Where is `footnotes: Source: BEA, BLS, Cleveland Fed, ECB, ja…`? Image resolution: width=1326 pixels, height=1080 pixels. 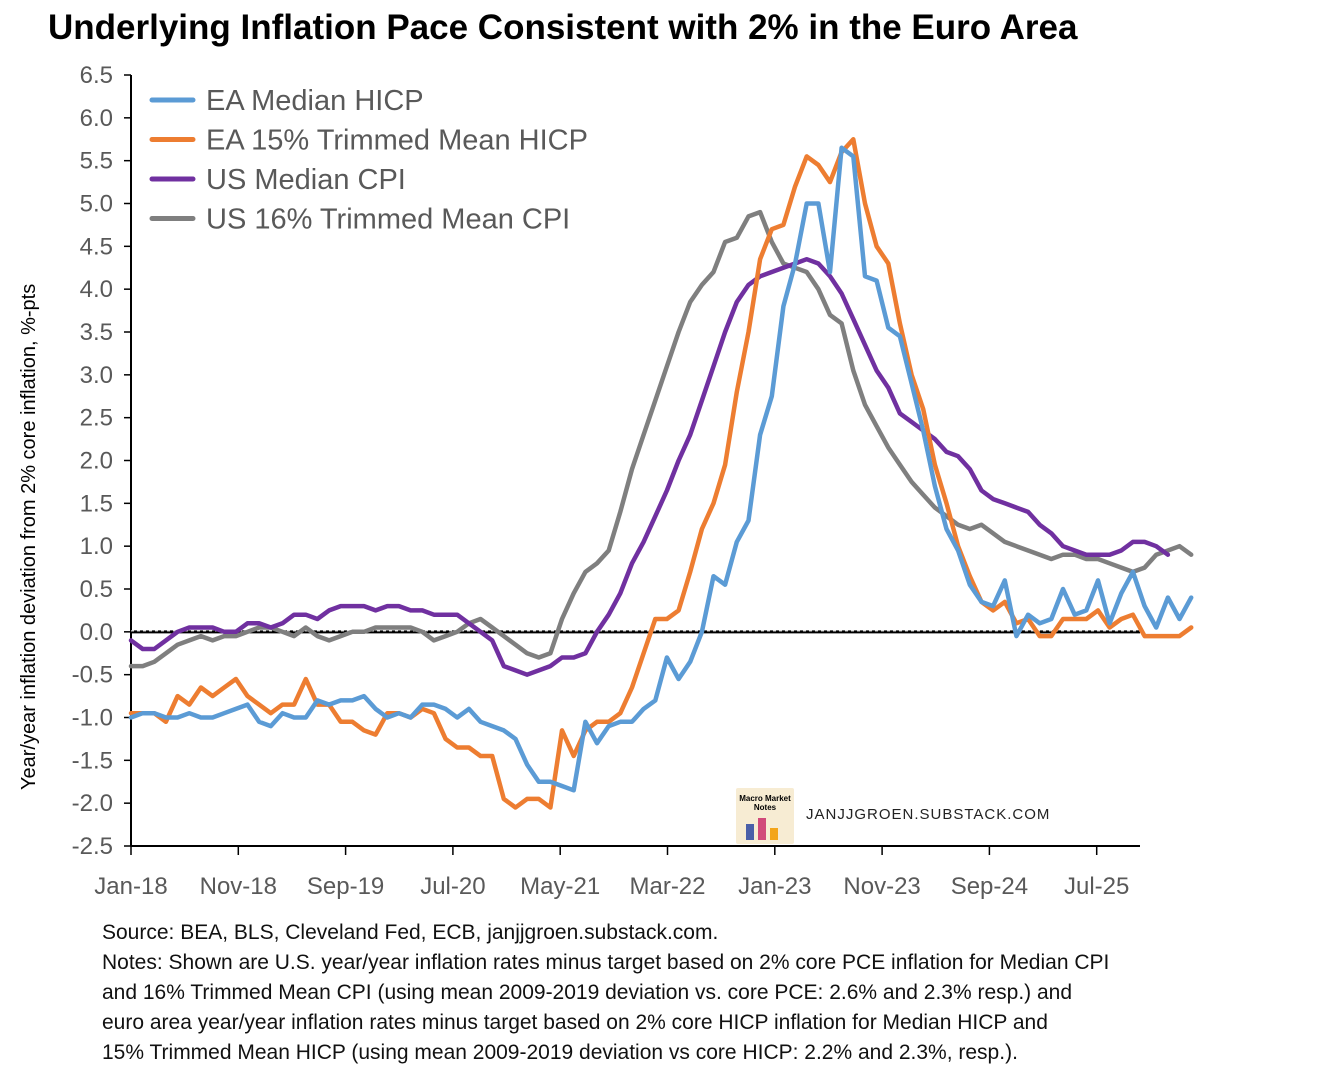
footnotes: Source: BEA, BLS, Cleveland Fed, ECB, ja… is located at coordinates (712, 993).